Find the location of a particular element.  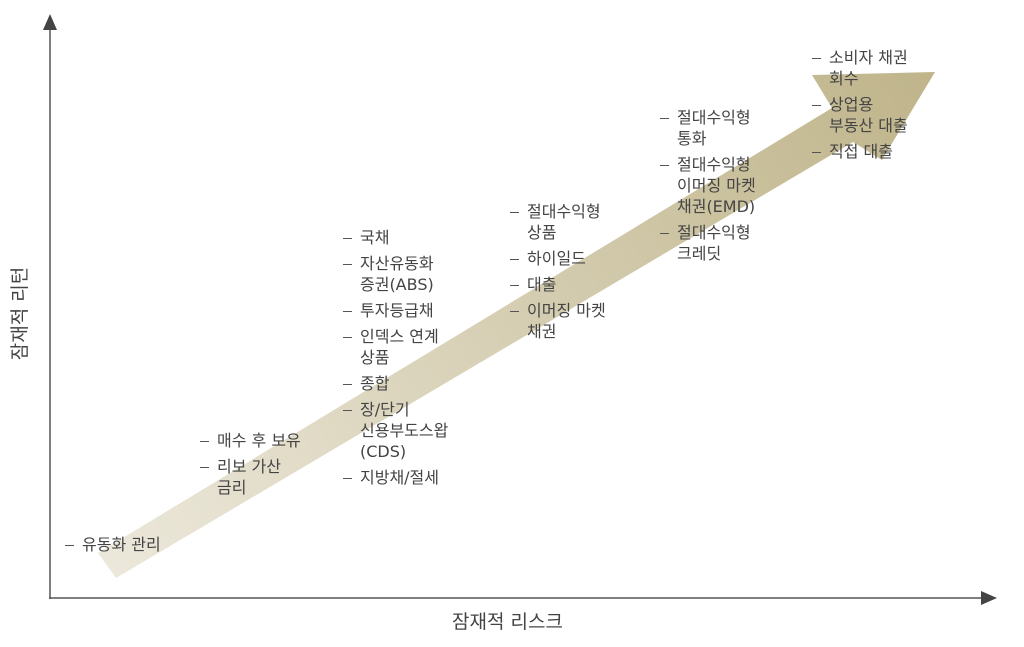

item-text: 매수 후 보유 is located at coordinates (259, 440).